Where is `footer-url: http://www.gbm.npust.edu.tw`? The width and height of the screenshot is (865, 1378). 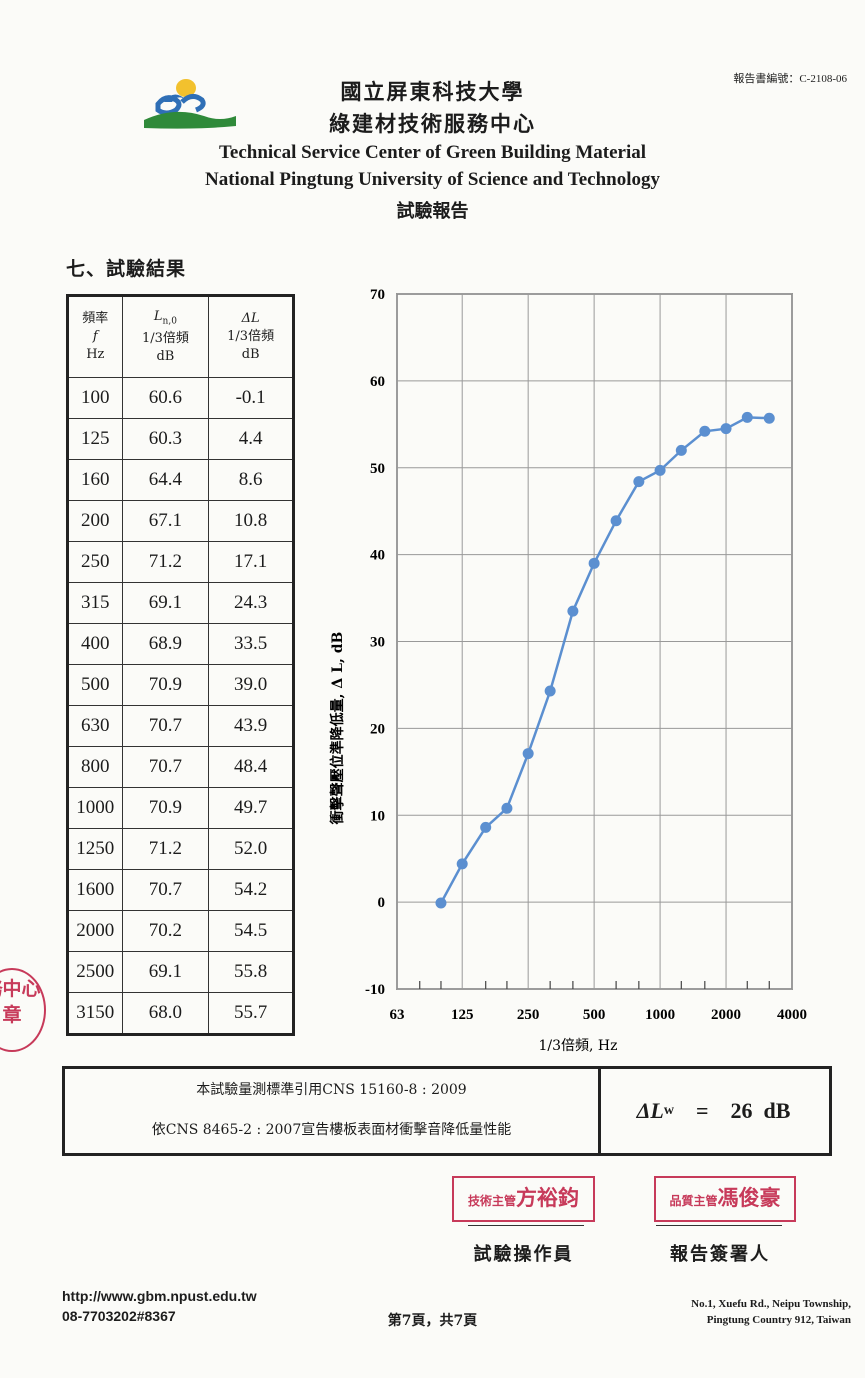 footer-url: http://www.gbm.npust.edu.tw is located at coordinates (159, 1296).